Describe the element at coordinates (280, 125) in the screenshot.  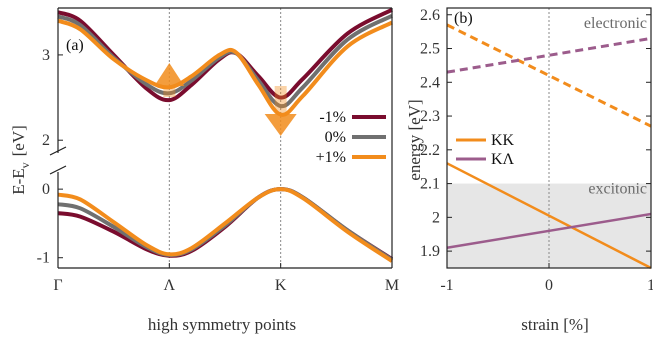
I see `a-arrow-down-head` at that location.